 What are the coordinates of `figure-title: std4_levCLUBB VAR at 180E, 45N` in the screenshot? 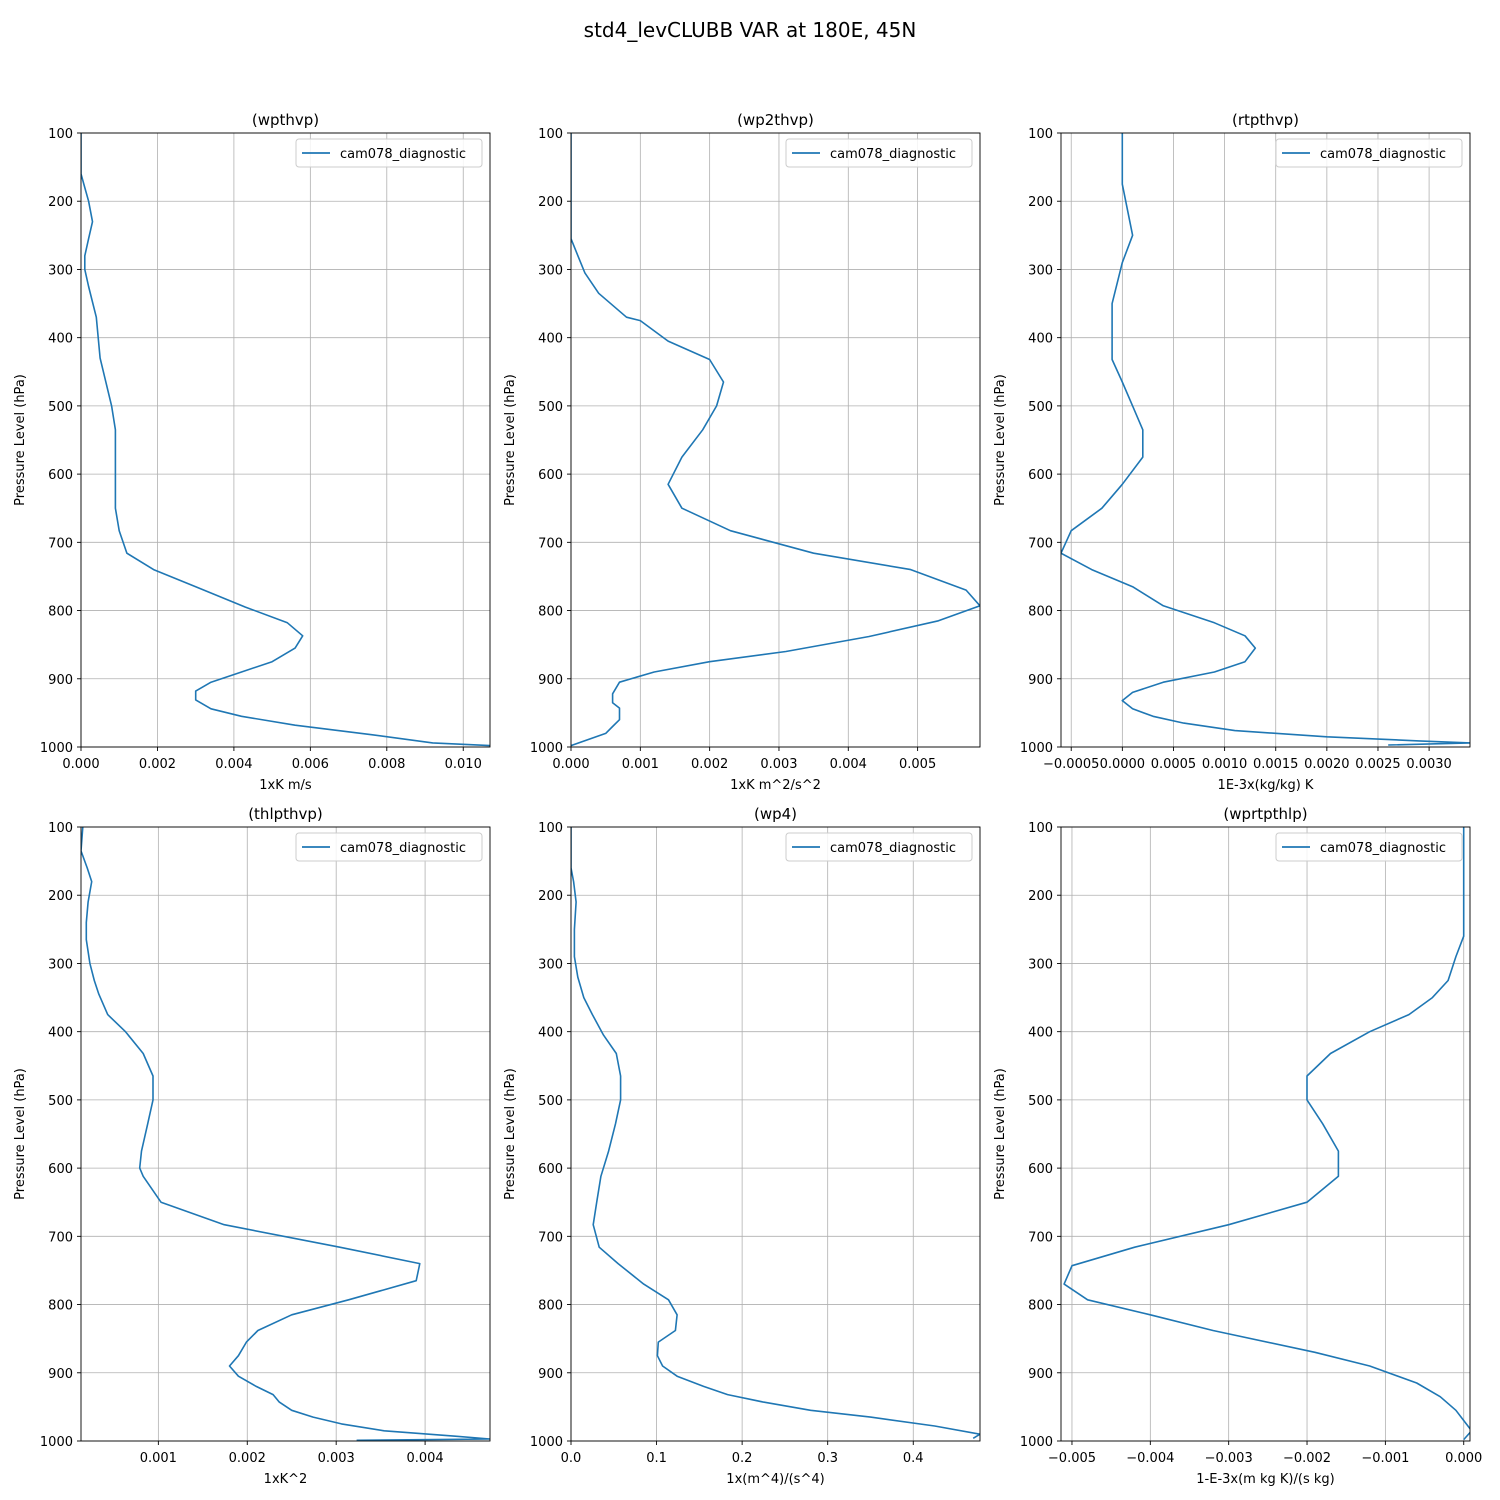 It's located at (750, 30).